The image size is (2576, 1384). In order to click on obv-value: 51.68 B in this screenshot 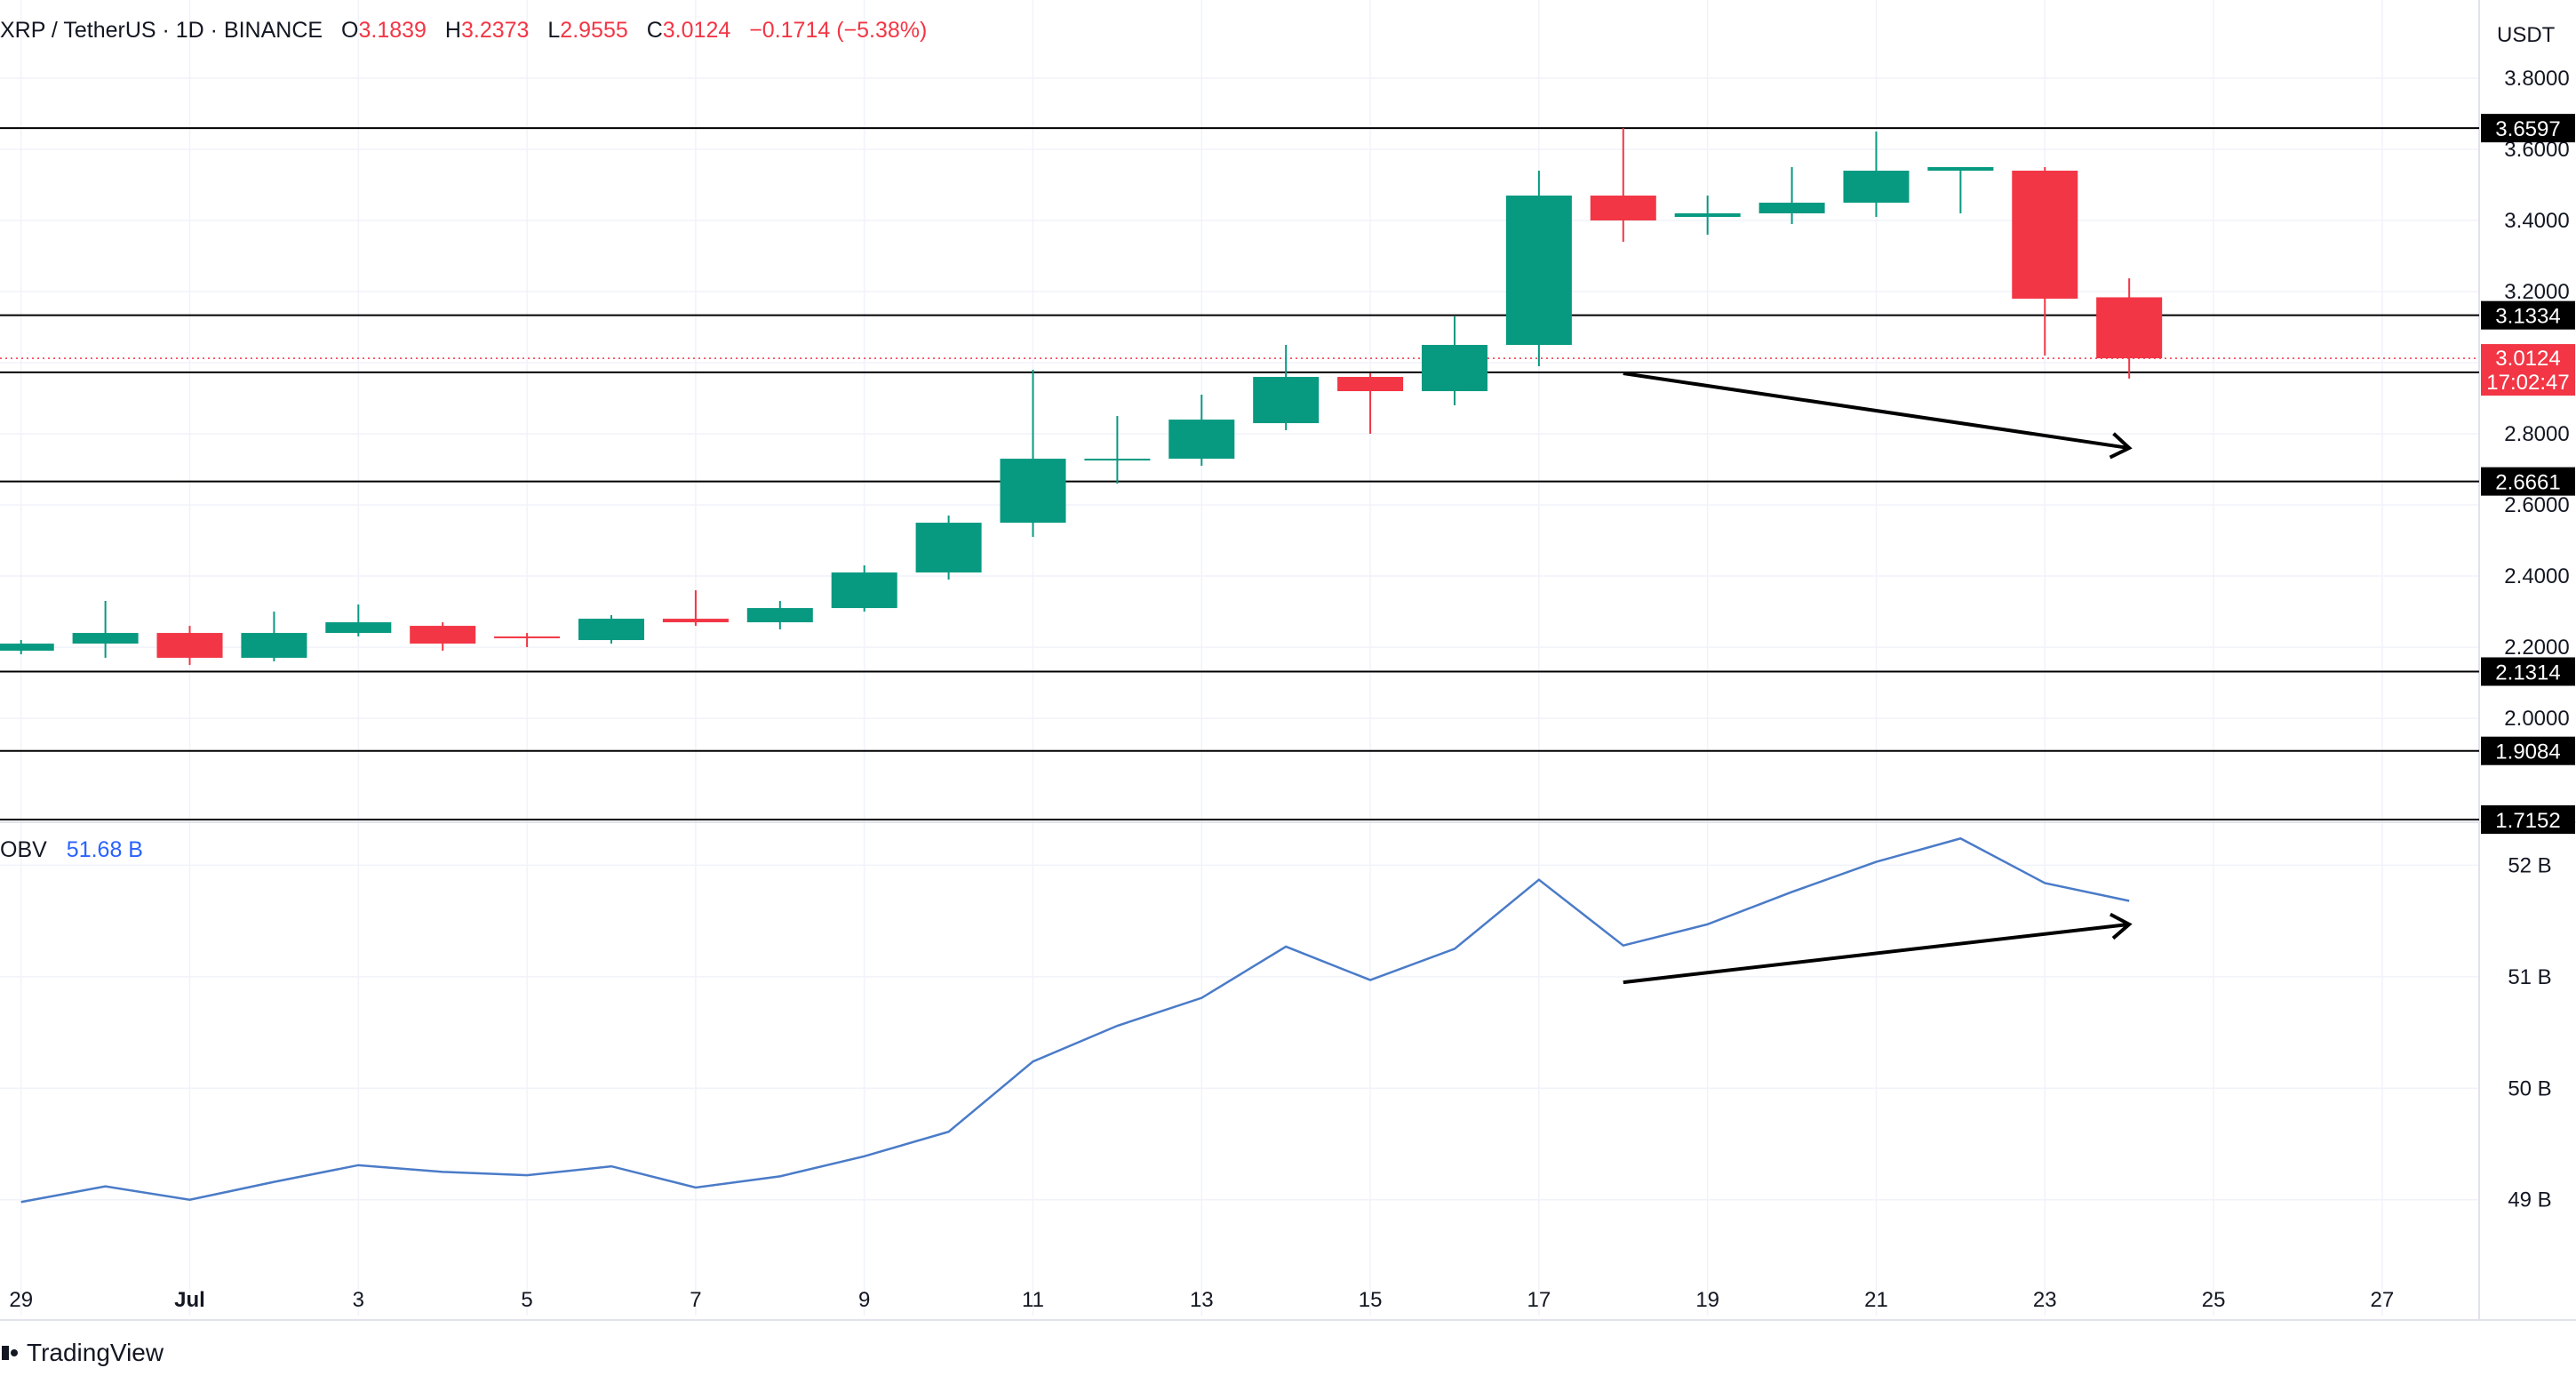, I will do `click(104, 849)`.